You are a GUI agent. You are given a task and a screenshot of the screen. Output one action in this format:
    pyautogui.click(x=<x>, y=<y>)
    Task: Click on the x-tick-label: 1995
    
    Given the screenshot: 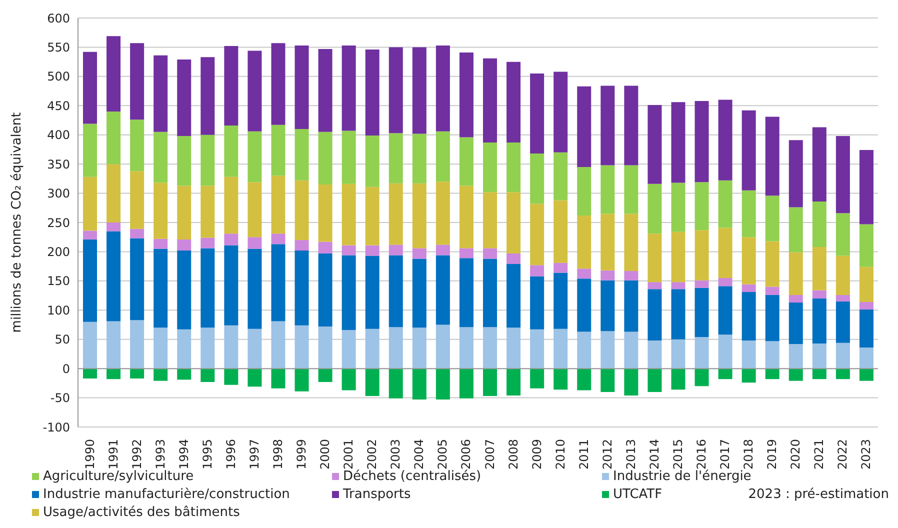 What is the action you would take?
    pyautogui.click(x=207, y=454)
    